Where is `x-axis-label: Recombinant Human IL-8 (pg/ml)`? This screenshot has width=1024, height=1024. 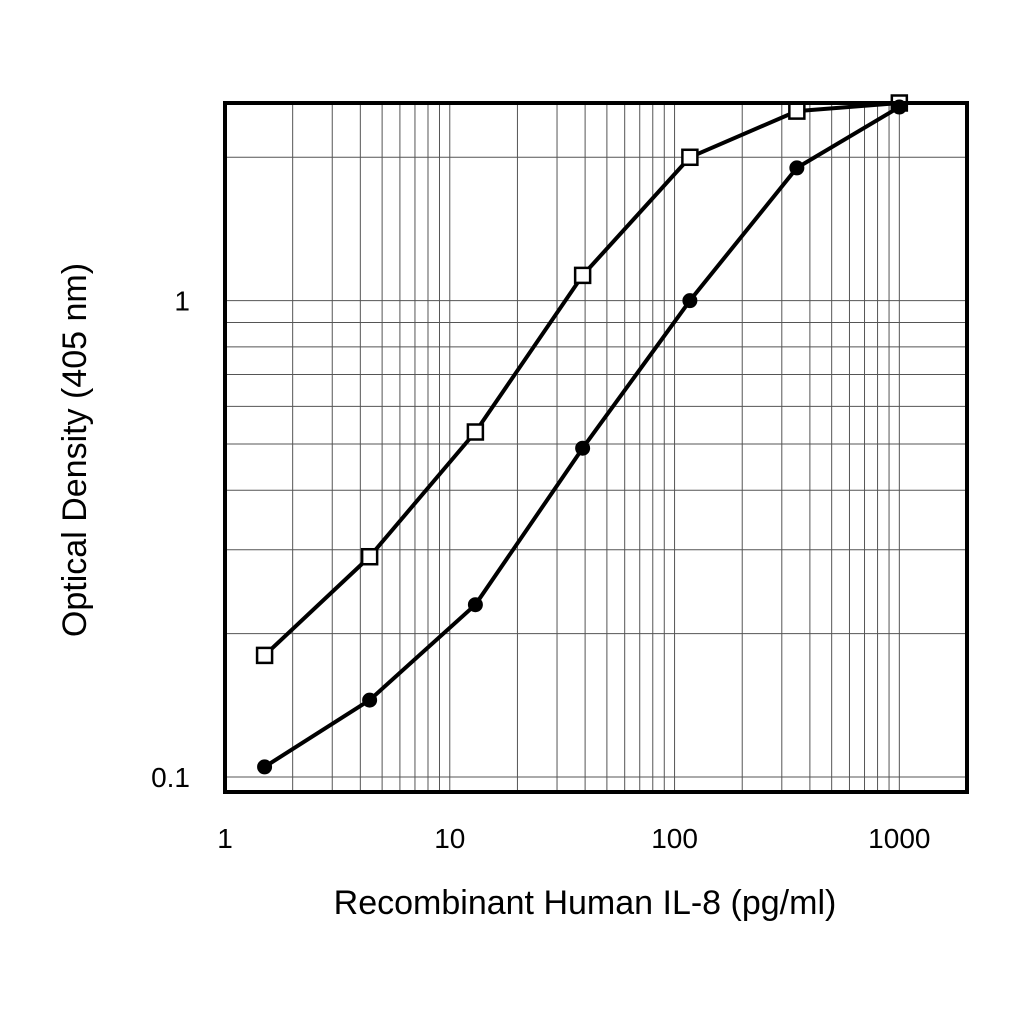 x-axis-label: Recombinant Human IL-8 (pg/ml) is located at coordinates (585, 903).